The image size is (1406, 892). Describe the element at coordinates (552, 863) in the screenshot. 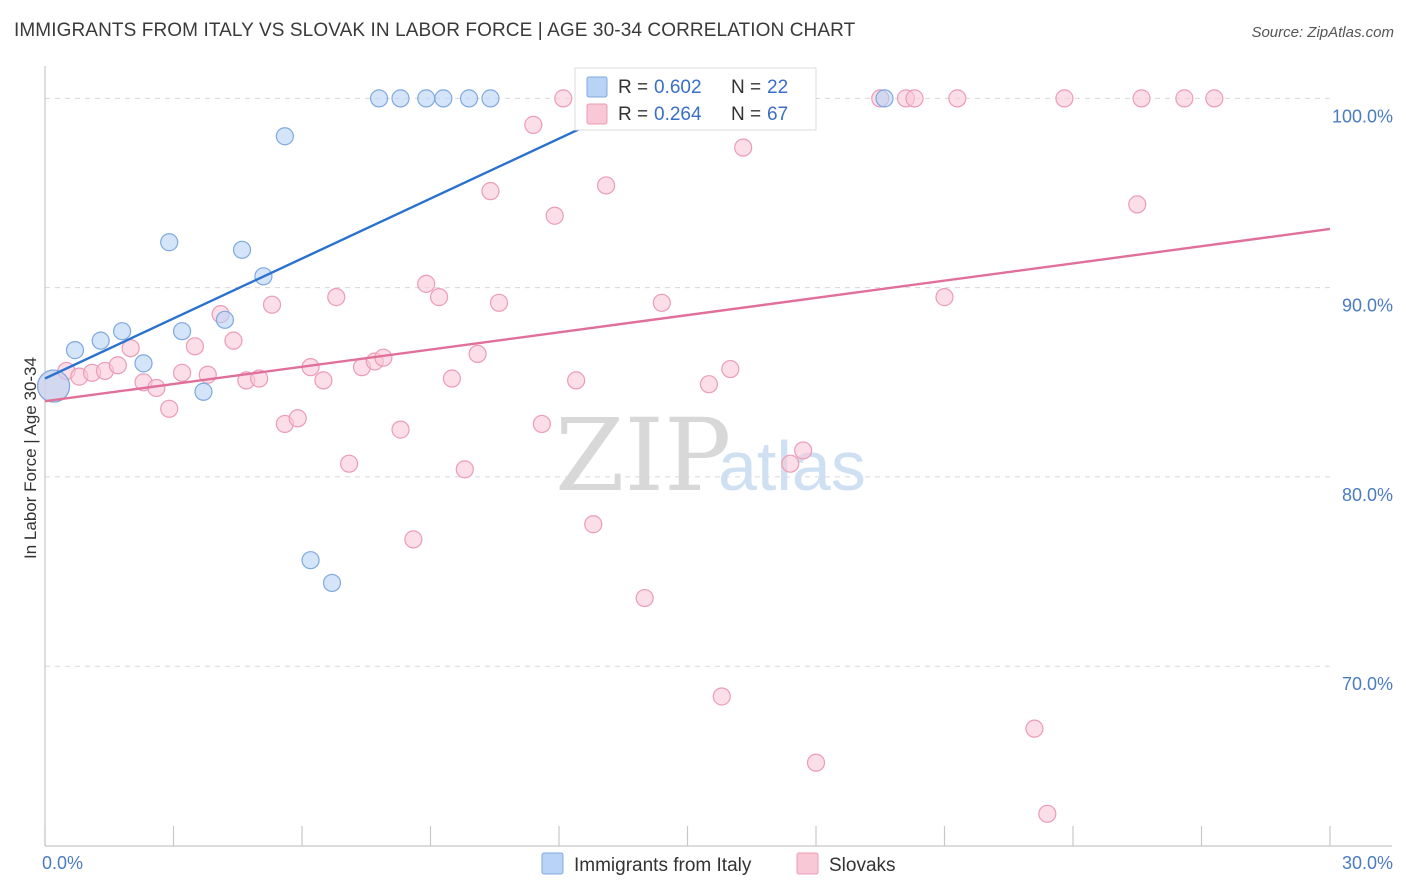

I see `bottom-legend-swatch-italy` at that location.